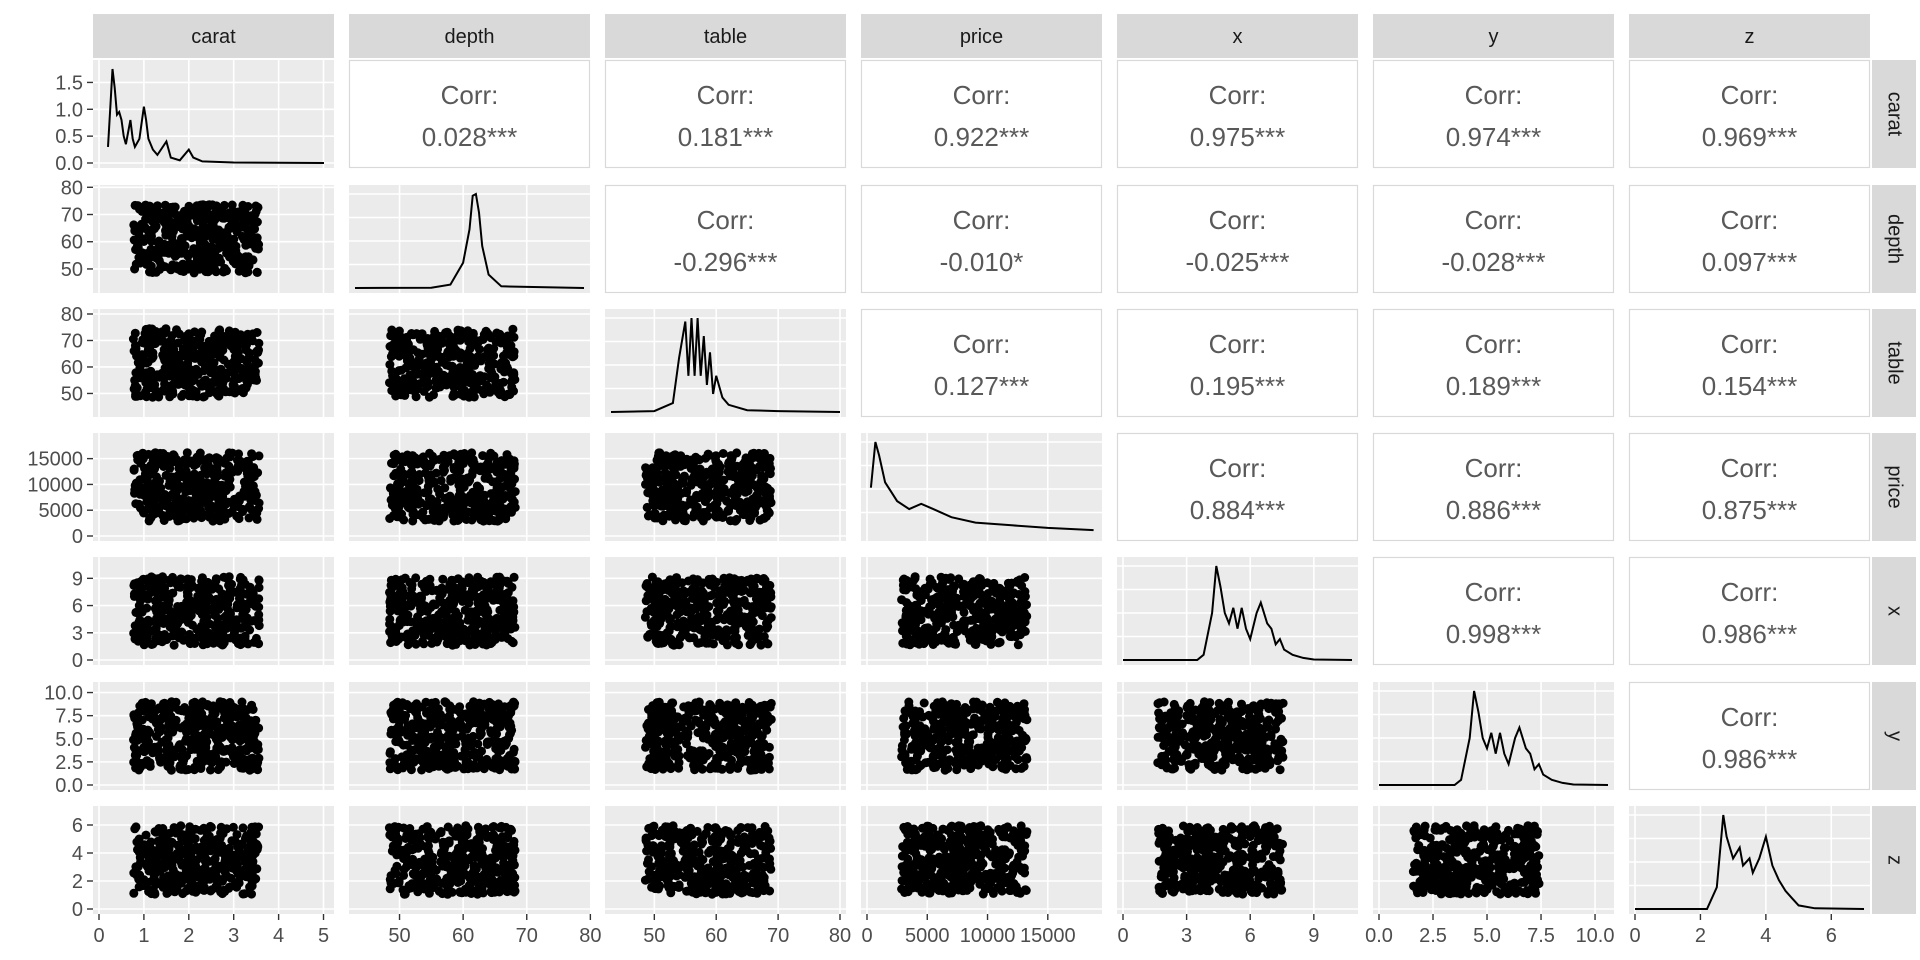 This screenshot has height=960, width=1920. Describe the element at coordinates (1237, 510) in the screenshot. I see `corr-value: 0.884***` at that location.